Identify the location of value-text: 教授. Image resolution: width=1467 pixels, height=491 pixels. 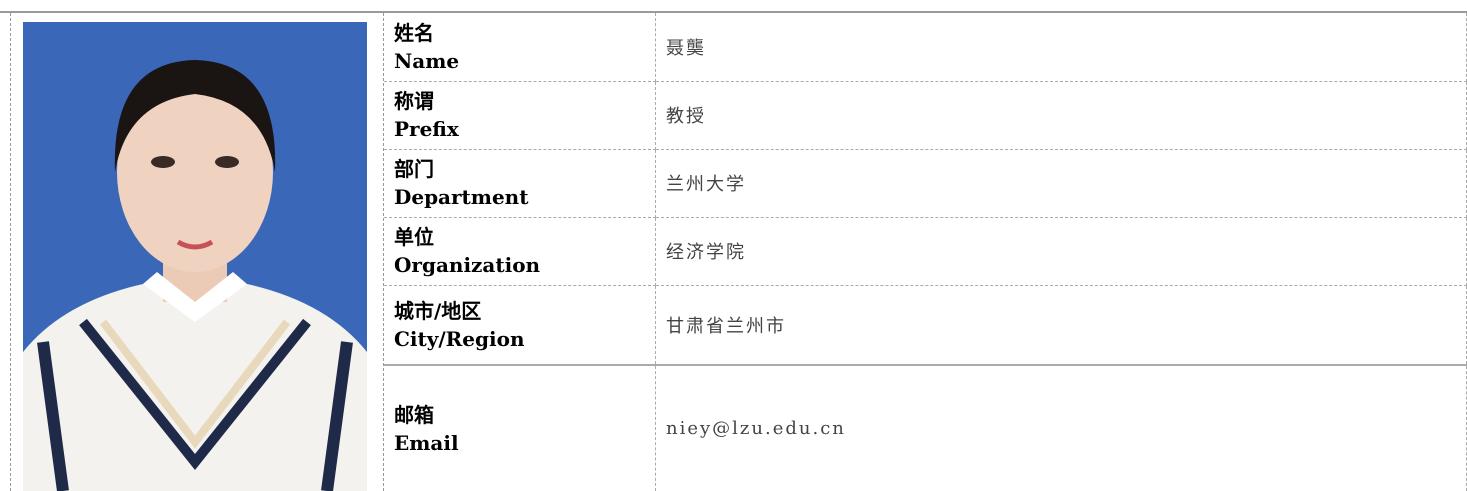
(686, 116).